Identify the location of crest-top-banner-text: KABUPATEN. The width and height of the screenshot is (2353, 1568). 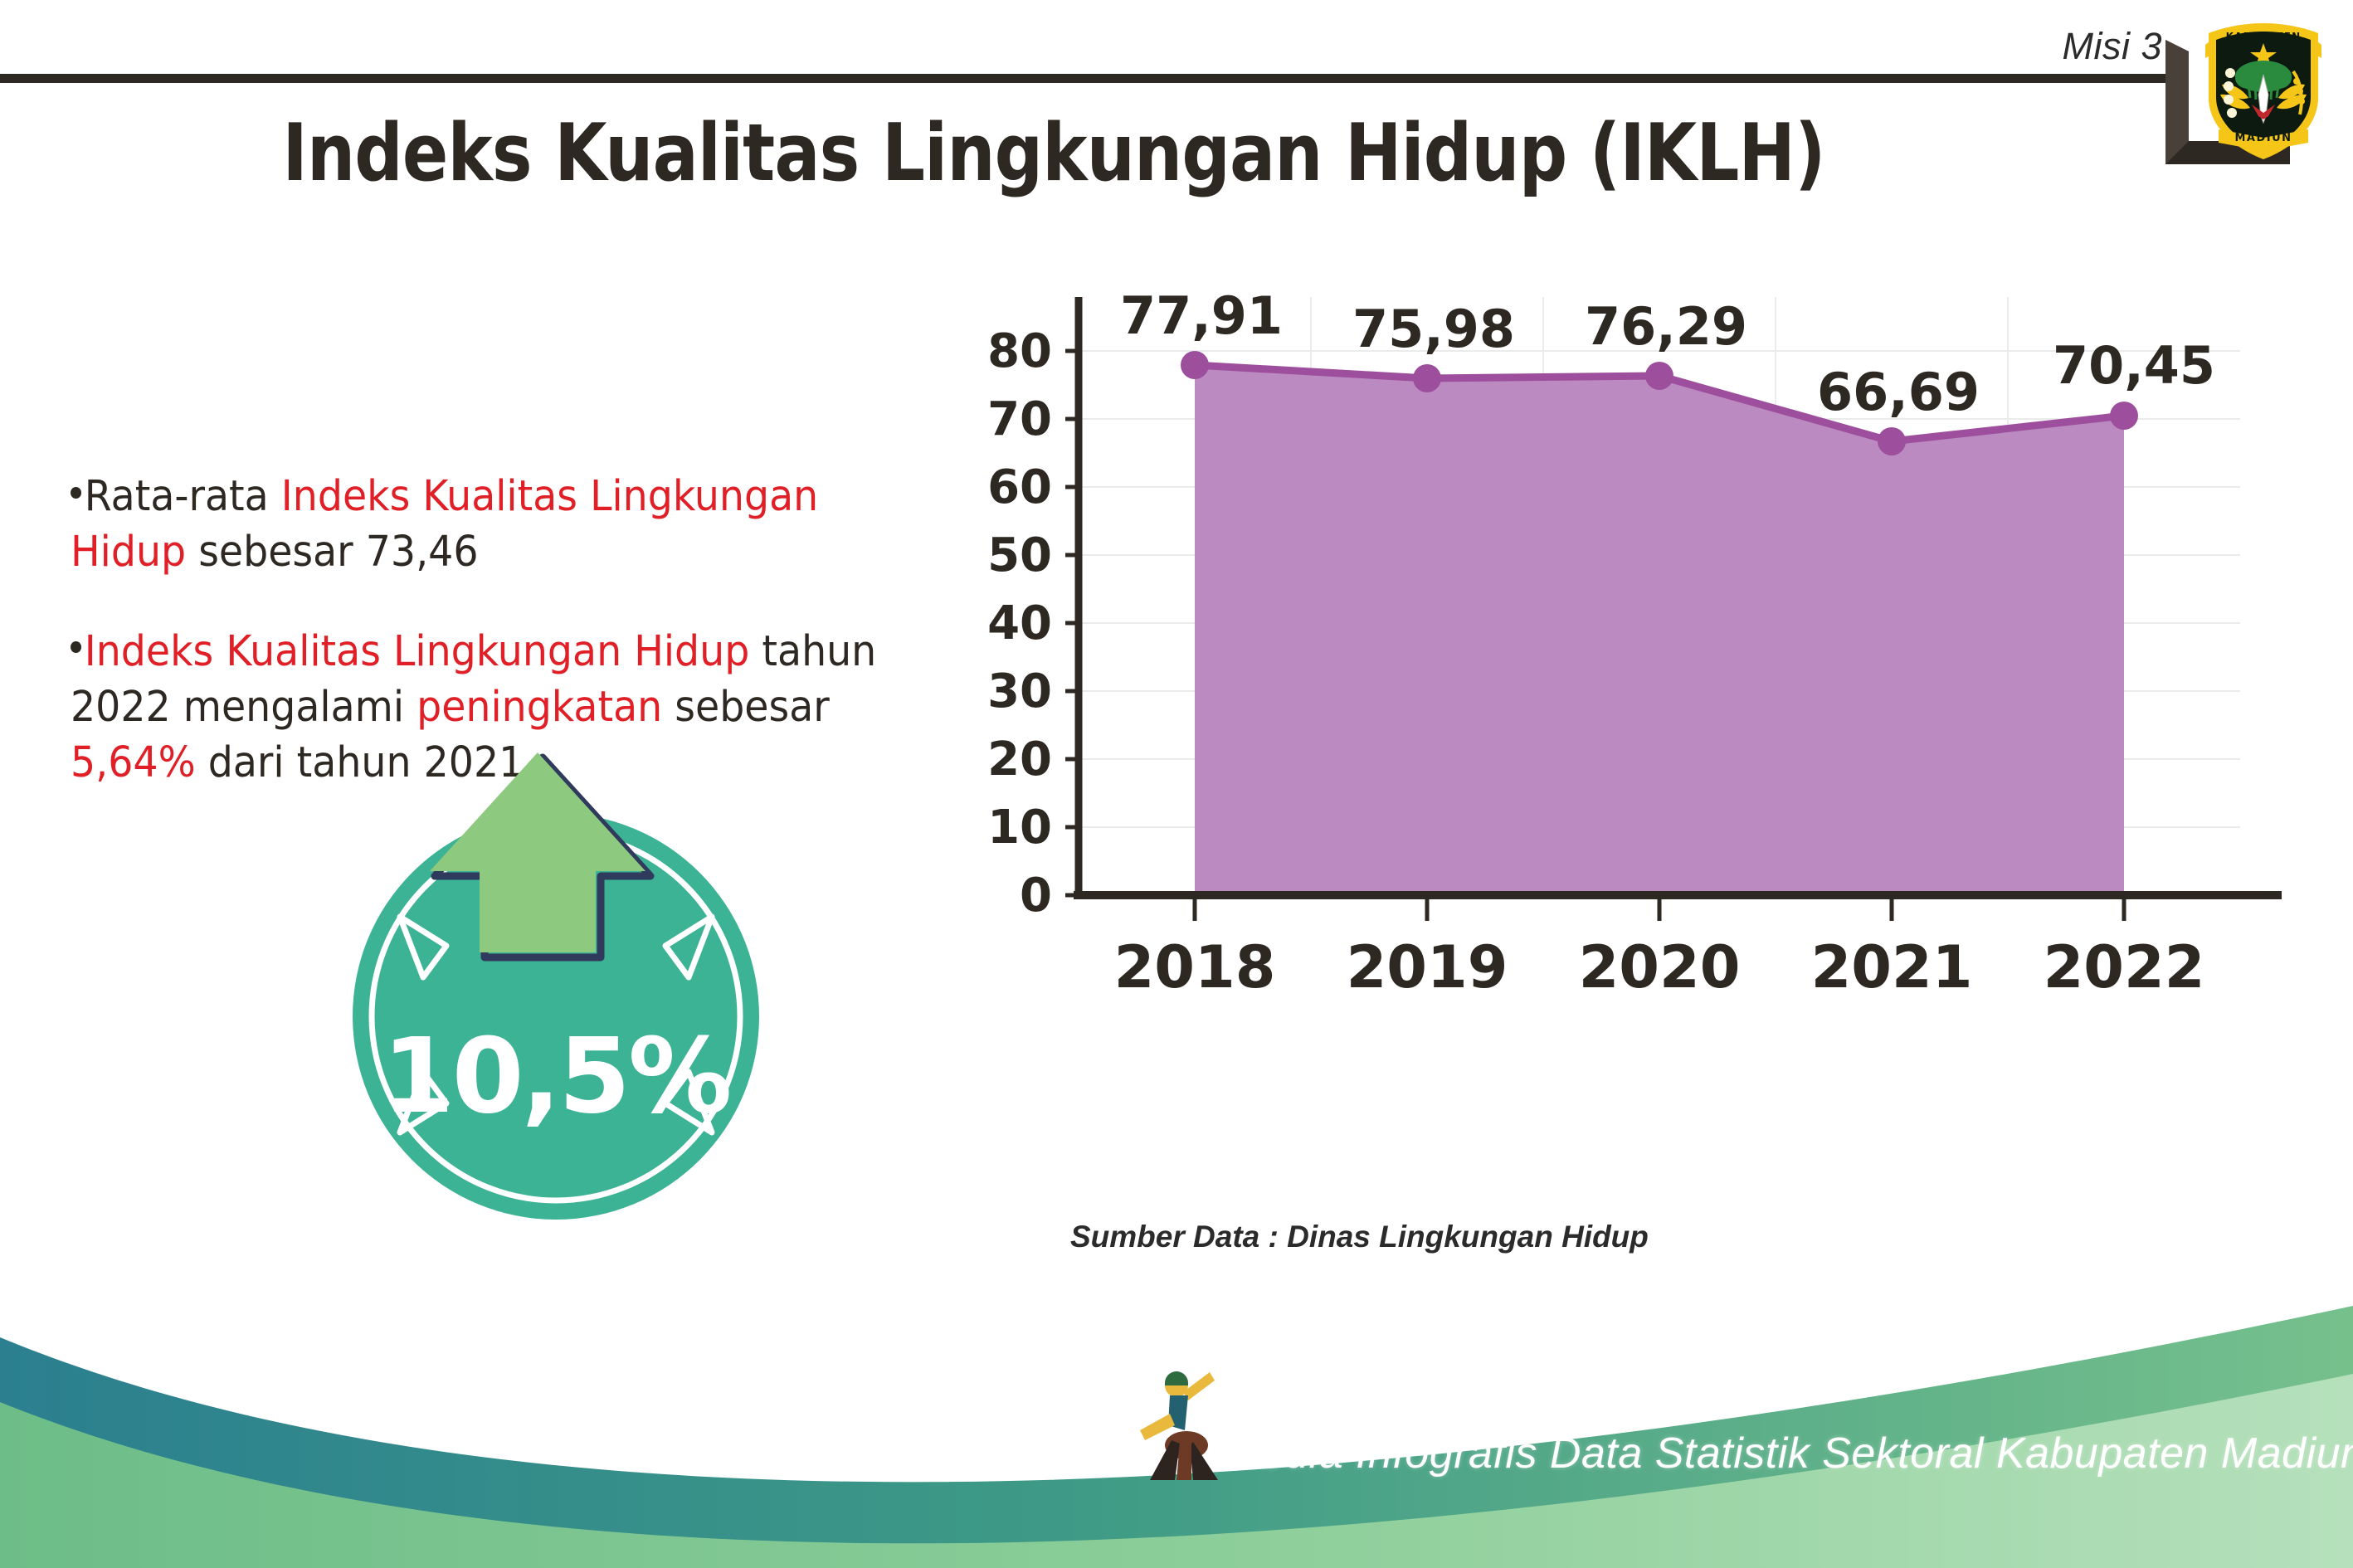
(2264, 36).